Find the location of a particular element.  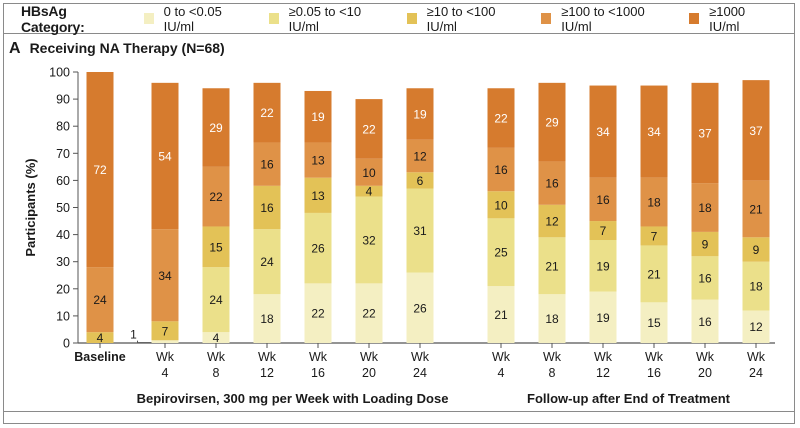

bar-segment-label: 25 is located at coordinates (501, 253).